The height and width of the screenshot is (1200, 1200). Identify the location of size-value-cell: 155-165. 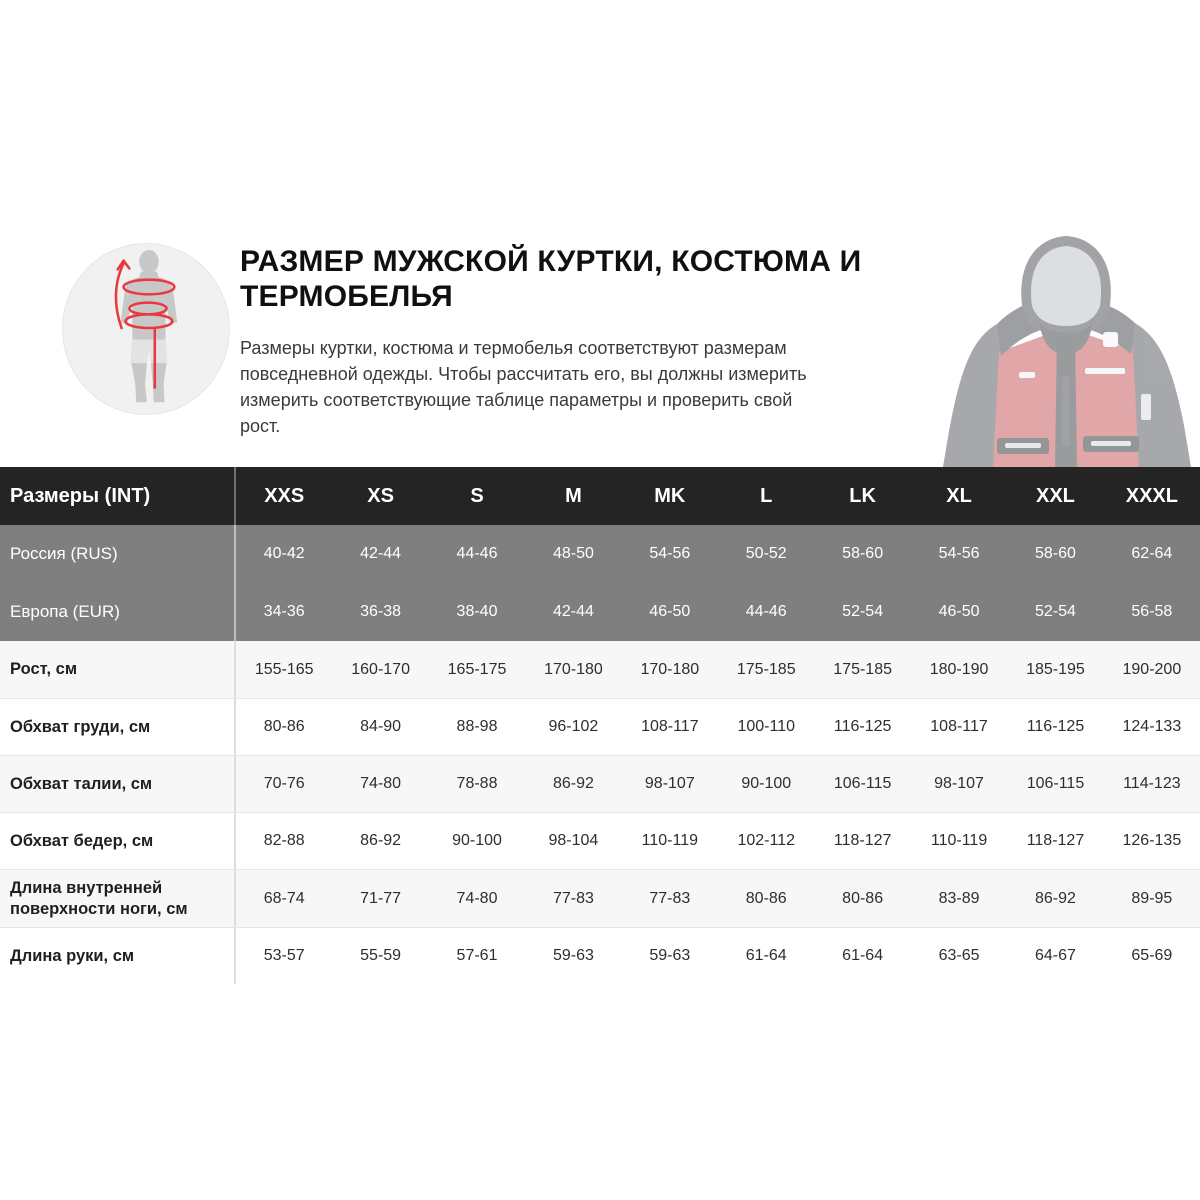
(284, 669).